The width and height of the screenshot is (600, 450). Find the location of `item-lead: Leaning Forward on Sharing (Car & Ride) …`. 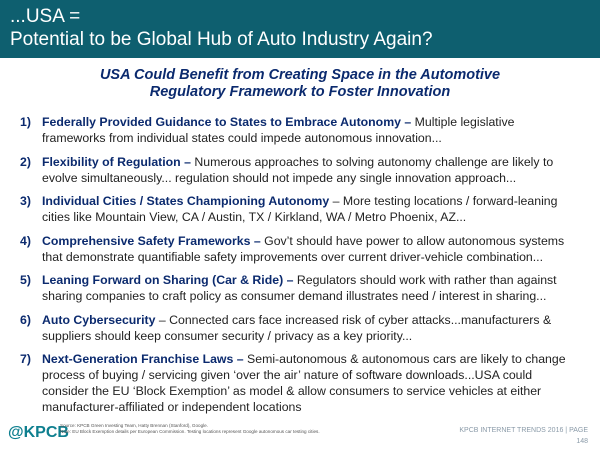

item-lead: Leaning Forward on Sharing (Car & Ride) … is located at coordinates (168, 280).